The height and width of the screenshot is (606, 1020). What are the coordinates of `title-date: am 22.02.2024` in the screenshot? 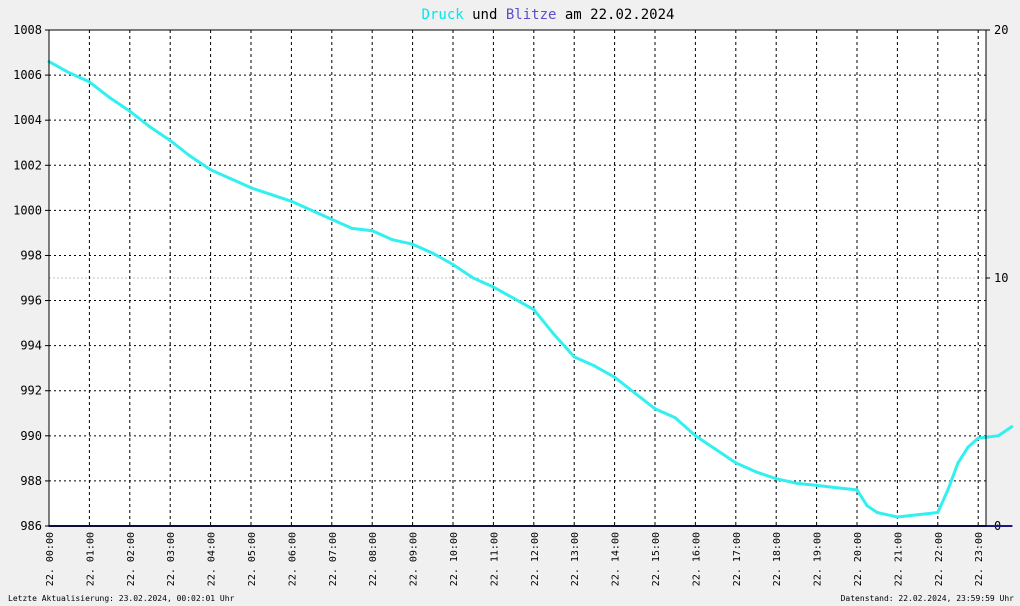 It's located at (615, 15).